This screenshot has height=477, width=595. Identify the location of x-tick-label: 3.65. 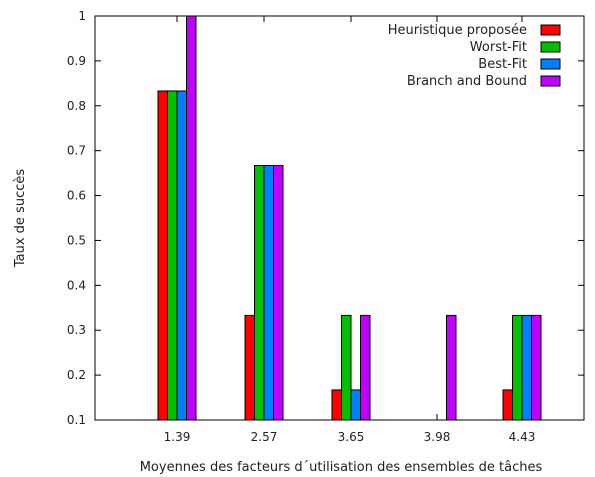
(351, 437).